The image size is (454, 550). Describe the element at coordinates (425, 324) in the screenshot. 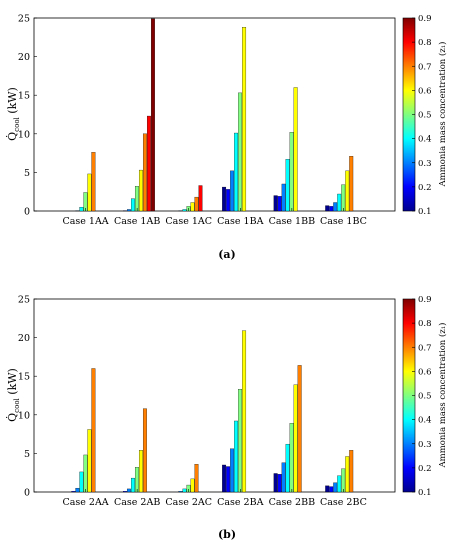

I see `colorbar-tick-label: 0.8` at that location.